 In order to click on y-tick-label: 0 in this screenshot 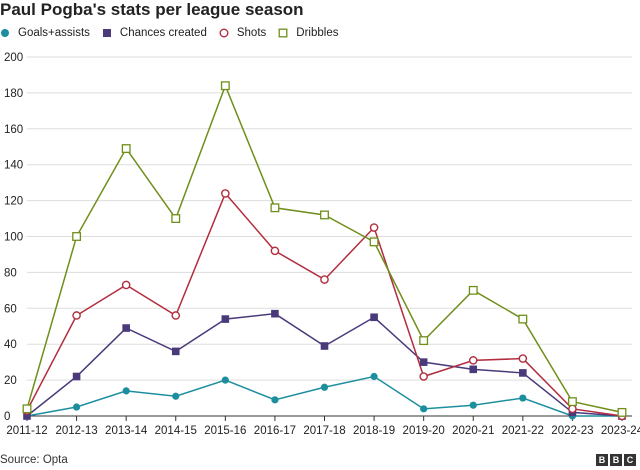, I will do `click(7, 417)`.